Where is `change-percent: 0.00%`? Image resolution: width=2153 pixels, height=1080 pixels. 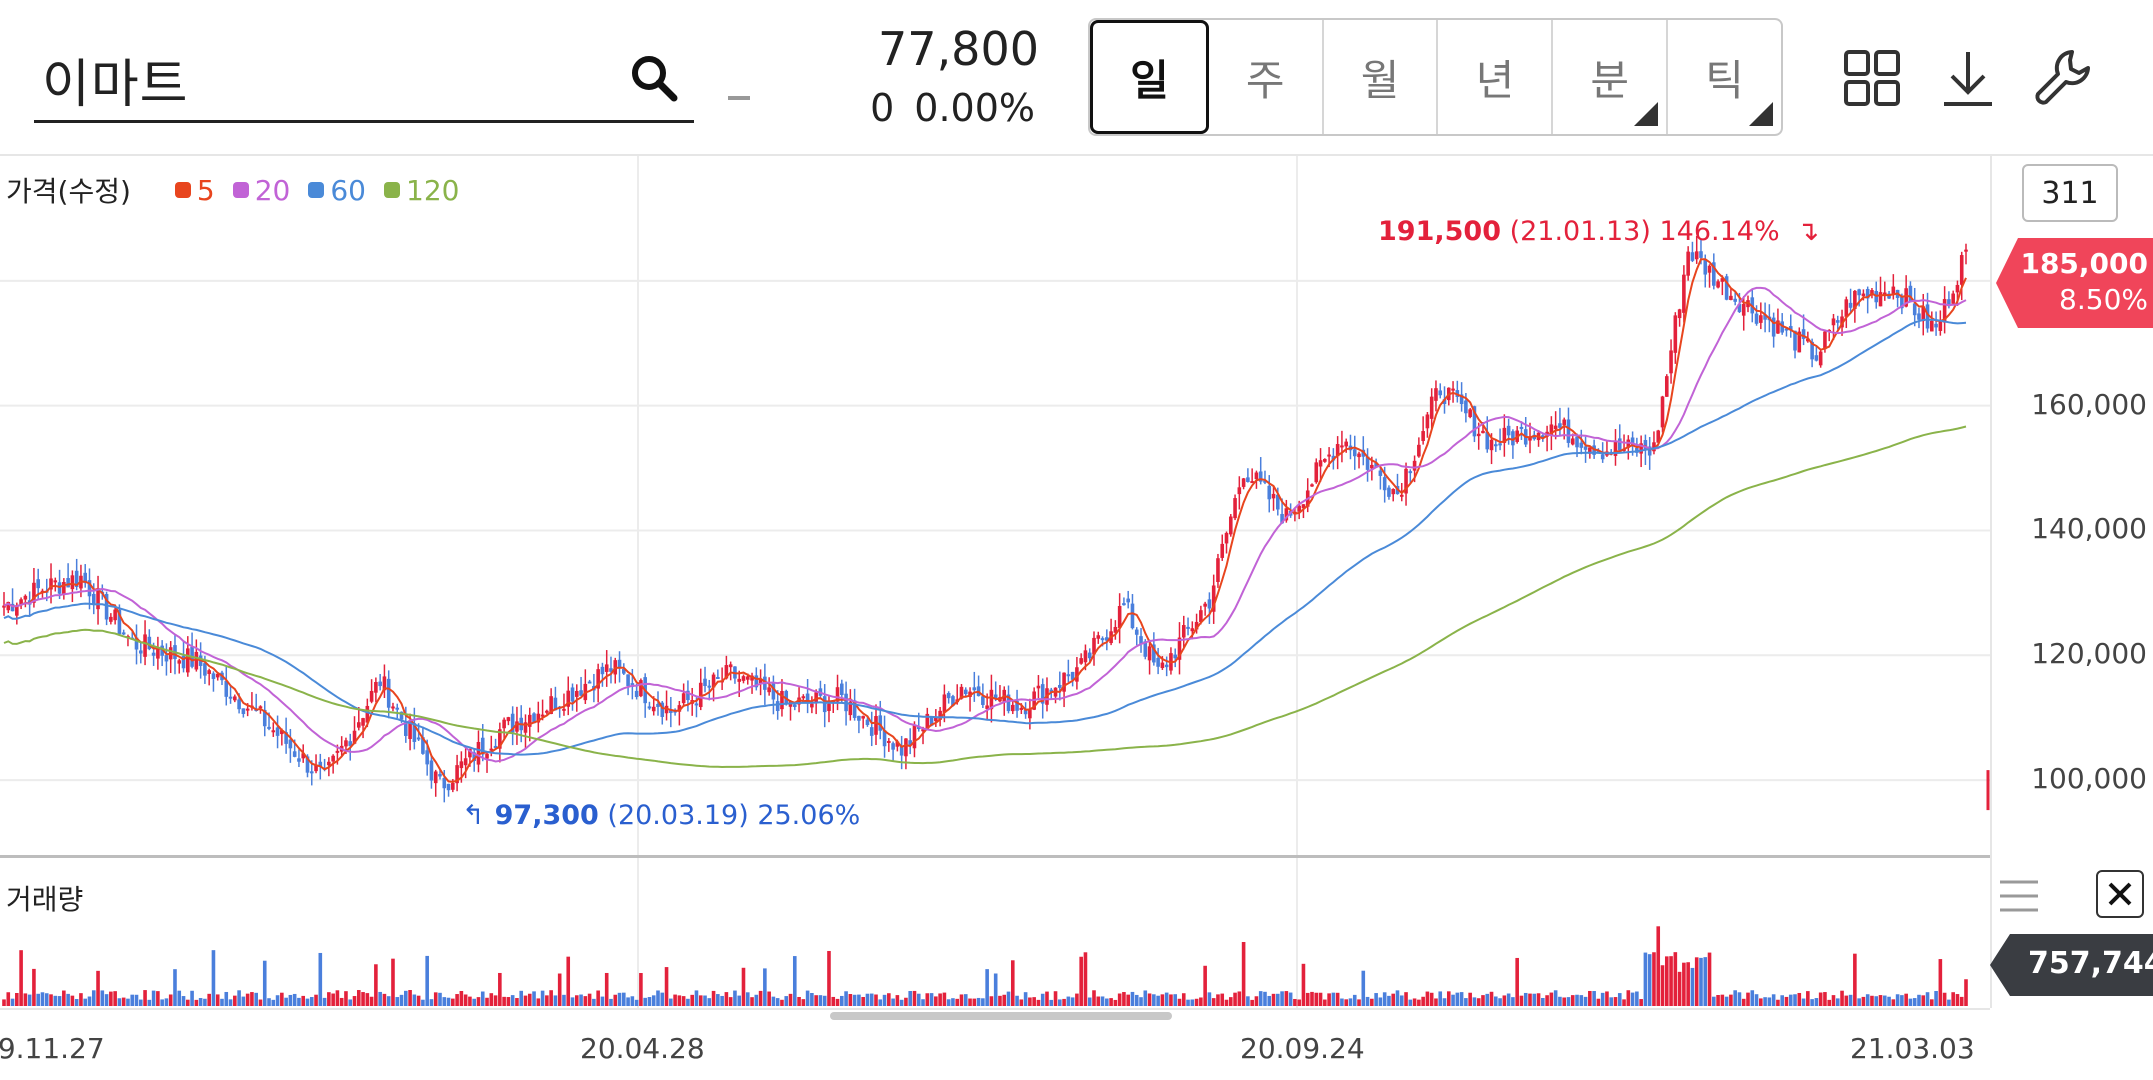 change-percent: 0.00% is located at coordinates (974, 108).